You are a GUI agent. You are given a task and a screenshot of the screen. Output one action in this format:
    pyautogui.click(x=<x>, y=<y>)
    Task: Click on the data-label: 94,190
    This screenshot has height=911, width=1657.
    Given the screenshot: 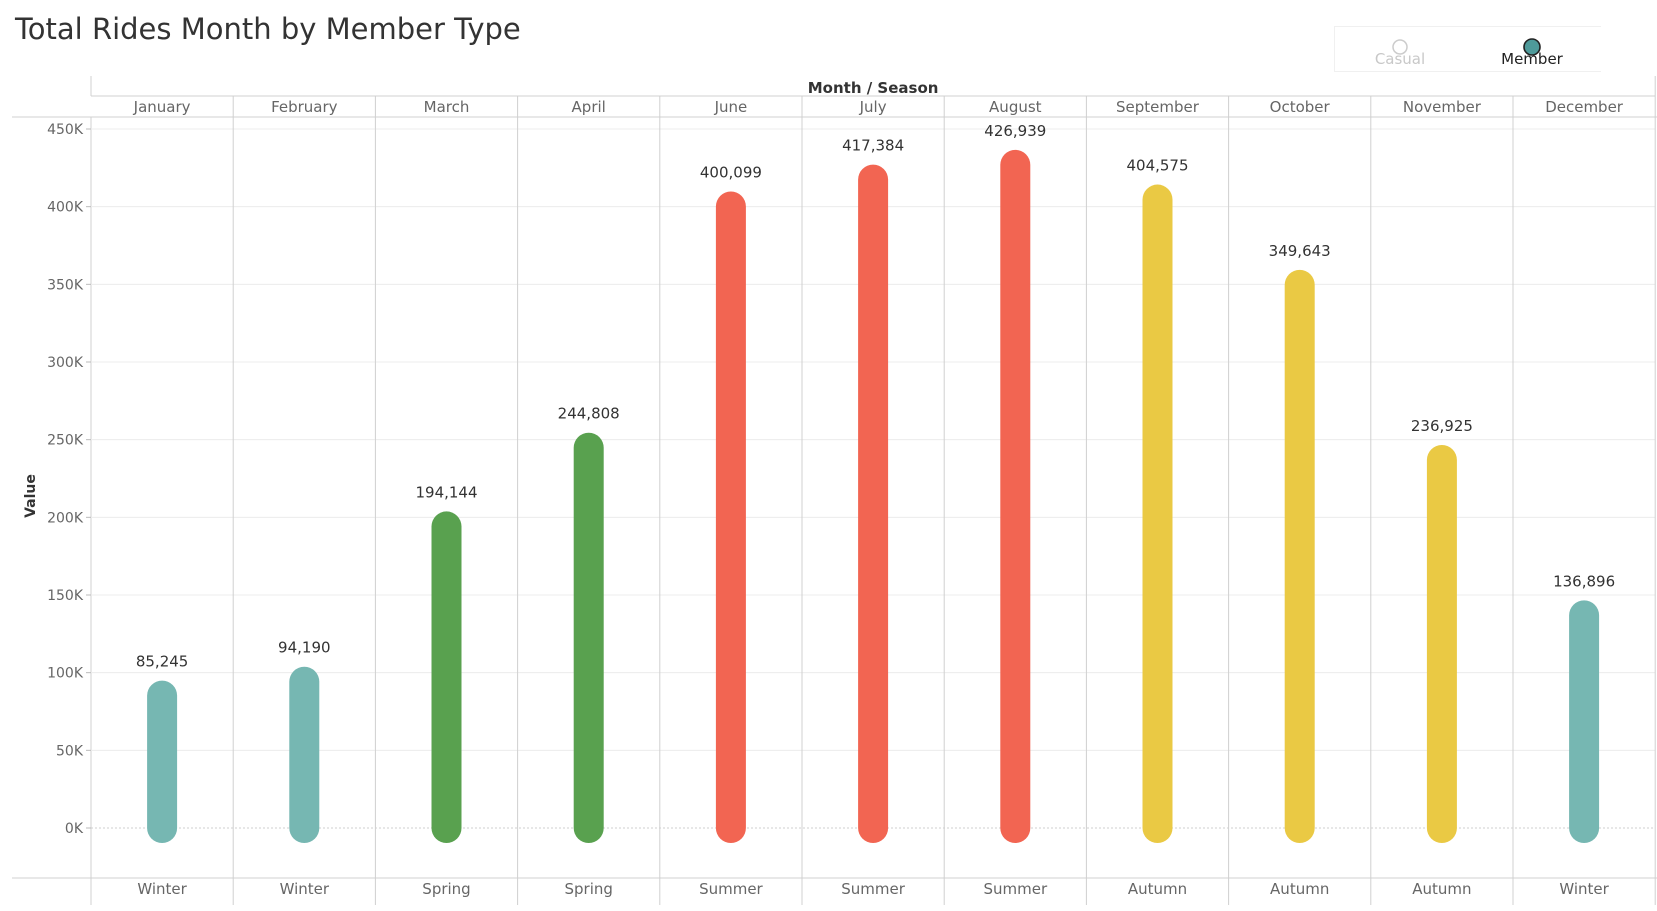 What is the action you would take?
    pyautogui.click(x=304, y=648)
    